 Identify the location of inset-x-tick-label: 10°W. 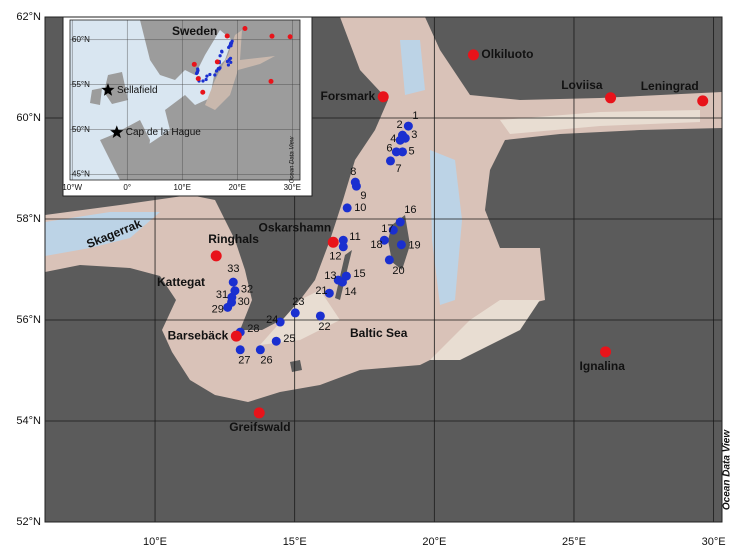
(72, 187).